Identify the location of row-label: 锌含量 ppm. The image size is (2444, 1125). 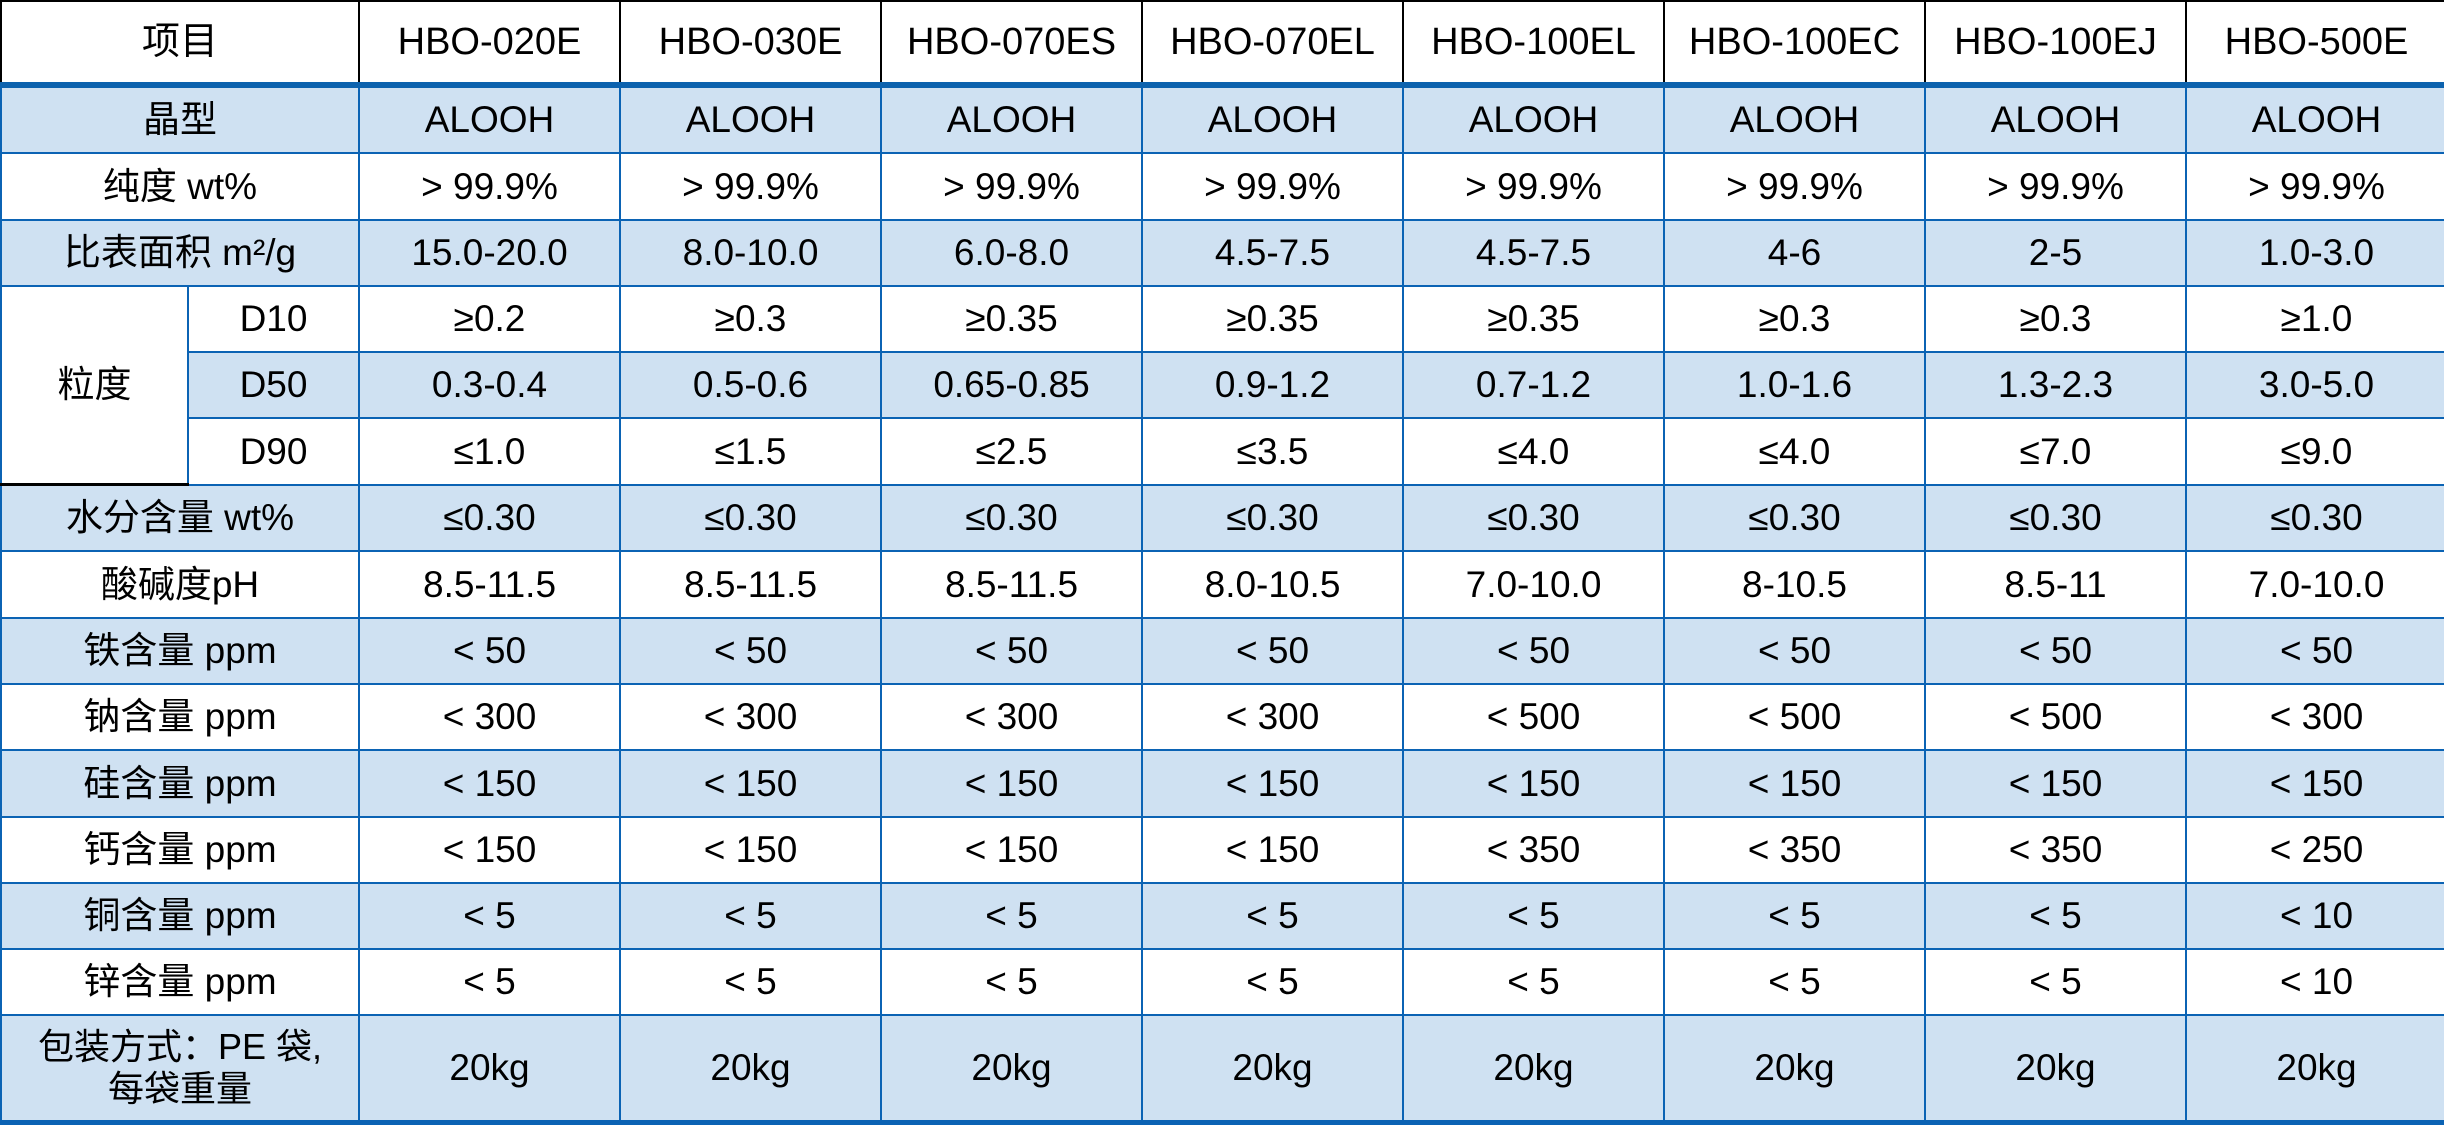
(180, 982).